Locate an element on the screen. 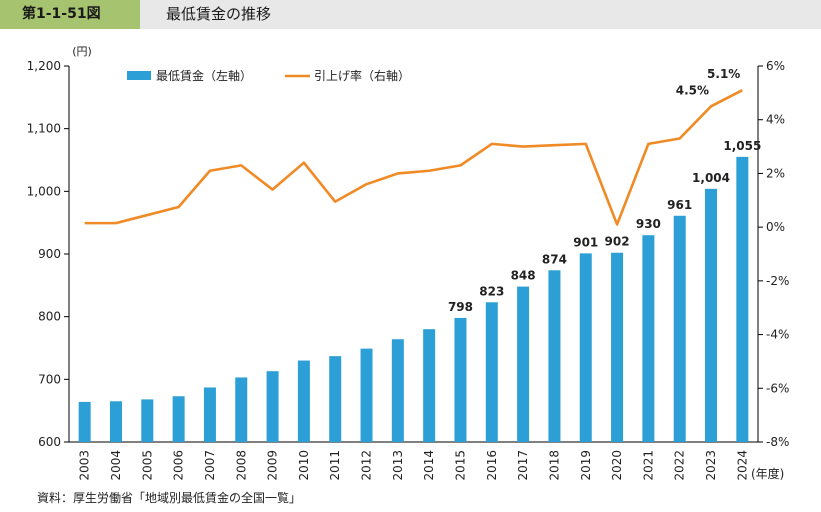 This screenshot has height=512, width=821. right-tick-label: -4% is located at coordinates (777, 335).